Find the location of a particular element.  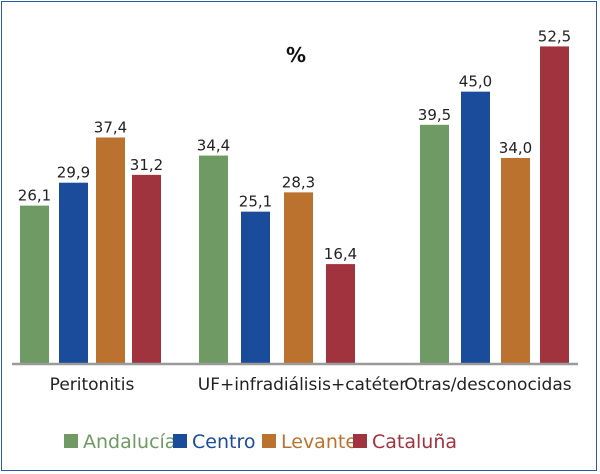

data-label: 37,4 is located at coordinates (110, 127).